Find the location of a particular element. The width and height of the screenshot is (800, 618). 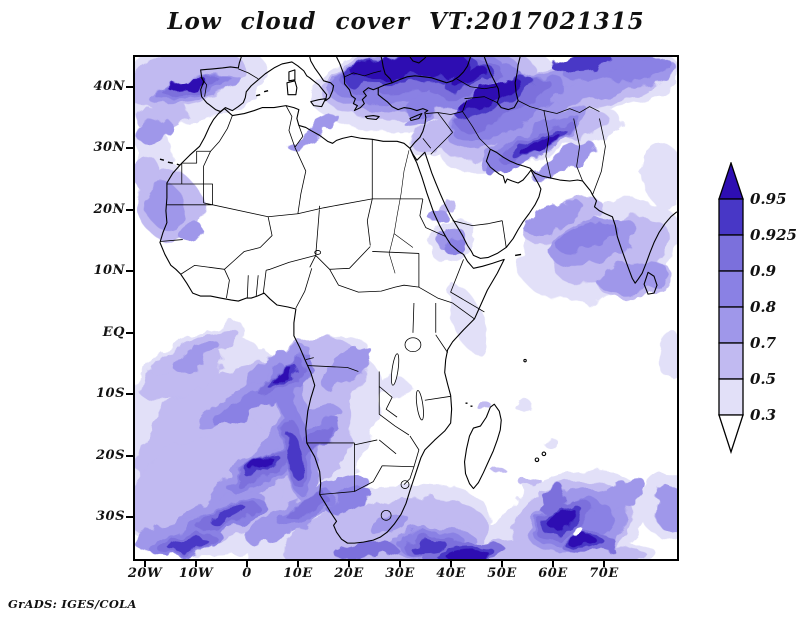

colorbar-label: 0.95 is located at coordinates (768, 199).